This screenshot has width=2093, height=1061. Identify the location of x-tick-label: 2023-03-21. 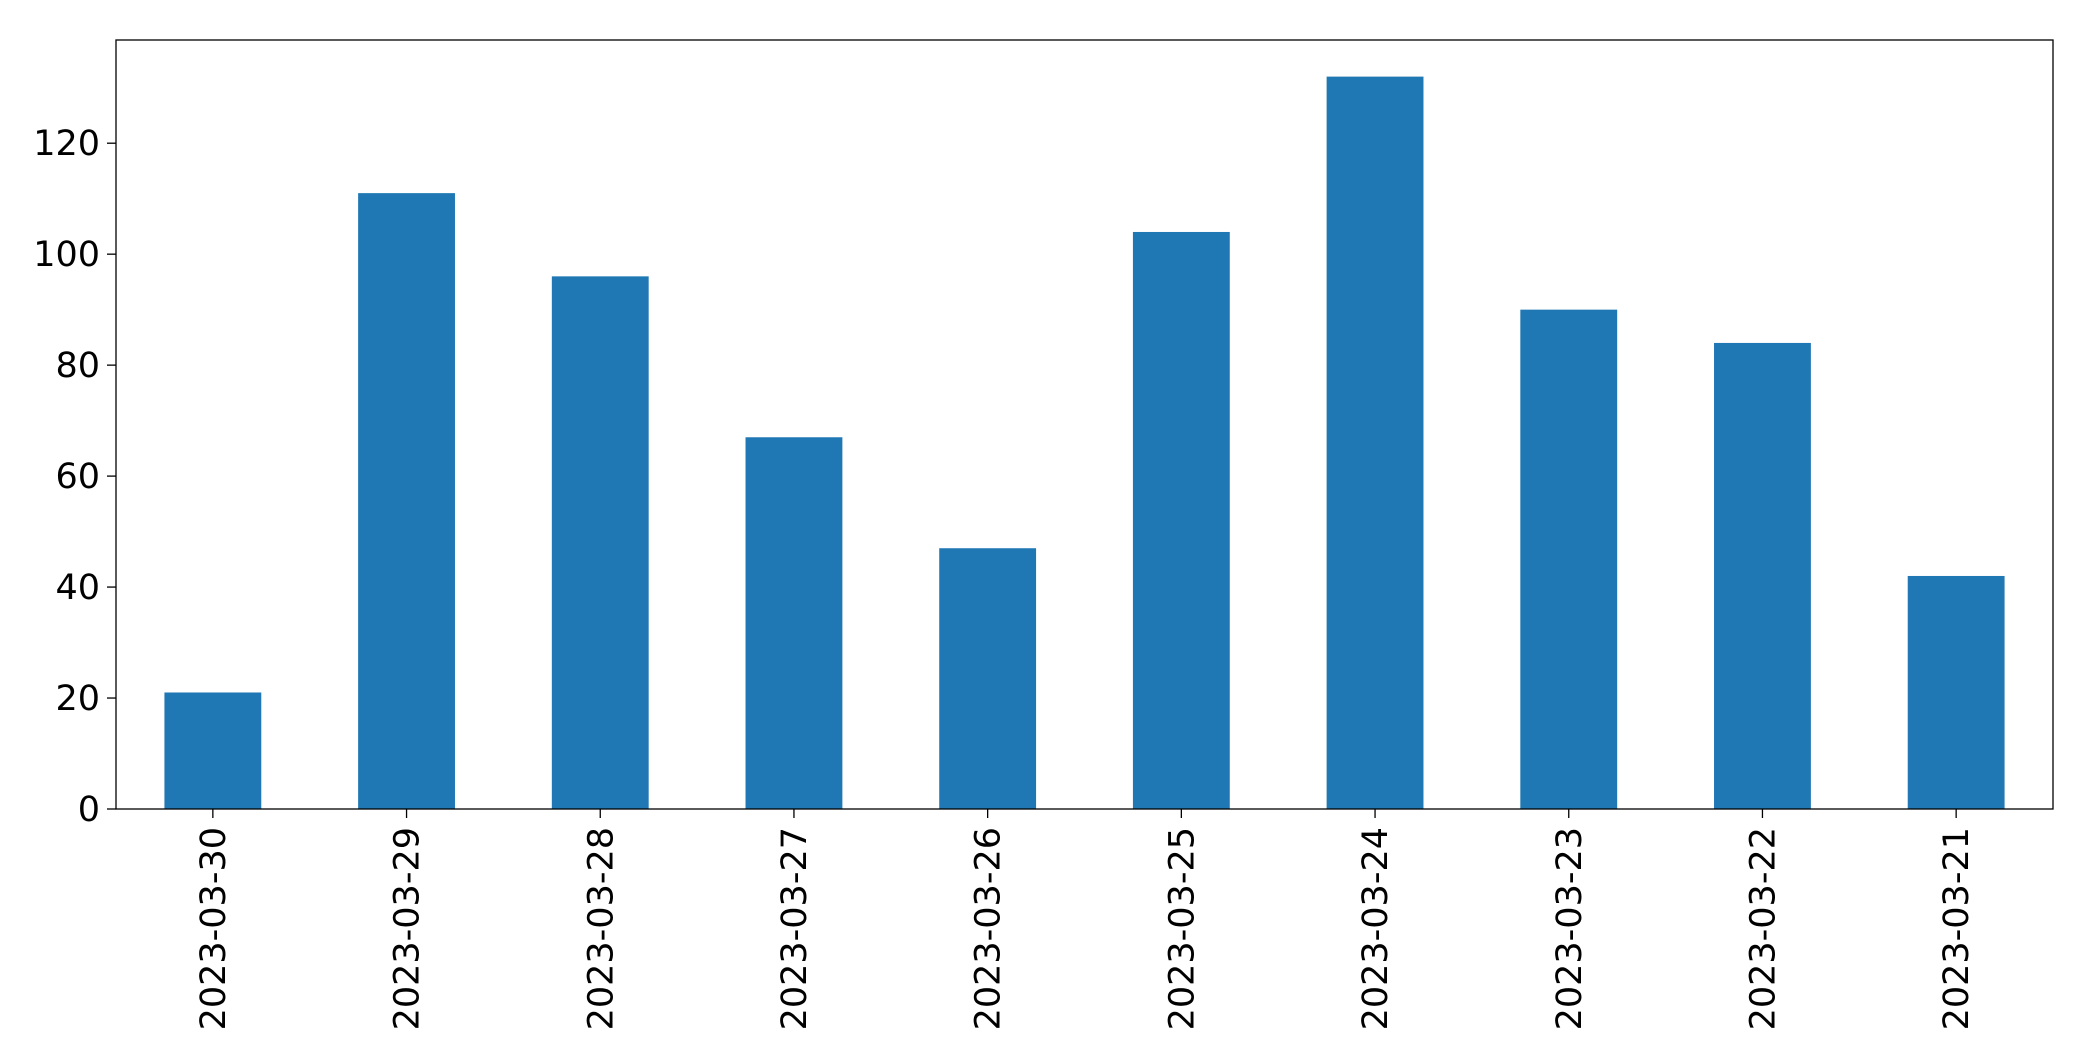
(1957, 928).